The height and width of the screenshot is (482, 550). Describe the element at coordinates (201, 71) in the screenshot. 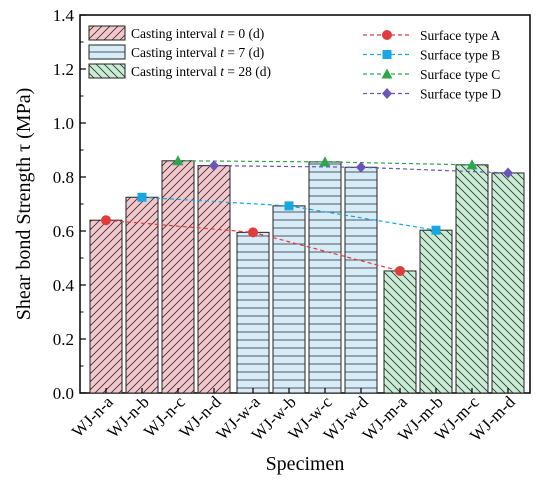

I see `legend-label: Casting interval t = 28 (d)` at that location.